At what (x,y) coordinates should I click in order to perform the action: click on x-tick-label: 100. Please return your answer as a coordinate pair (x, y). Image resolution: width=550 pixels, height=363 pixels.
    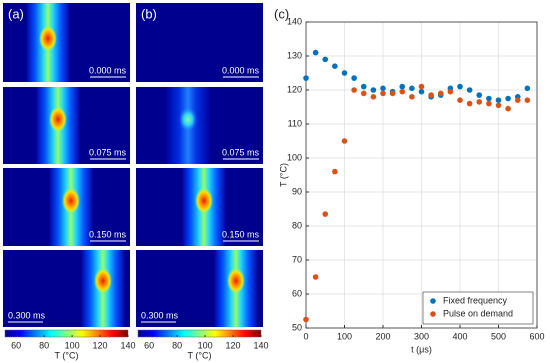
    Looking at the image, I should click on (344, 336).